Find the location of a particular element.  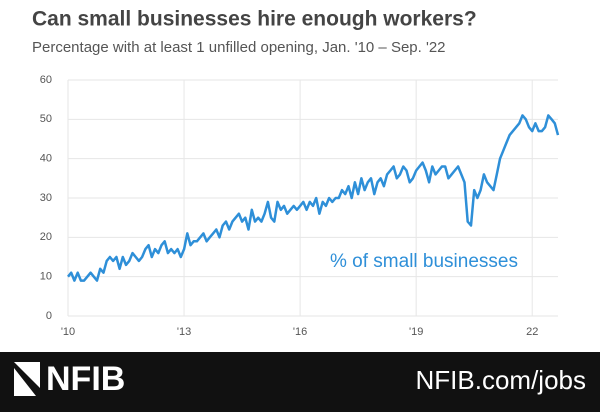

y-tick-label: 0 is located at coordinates (49, 316).